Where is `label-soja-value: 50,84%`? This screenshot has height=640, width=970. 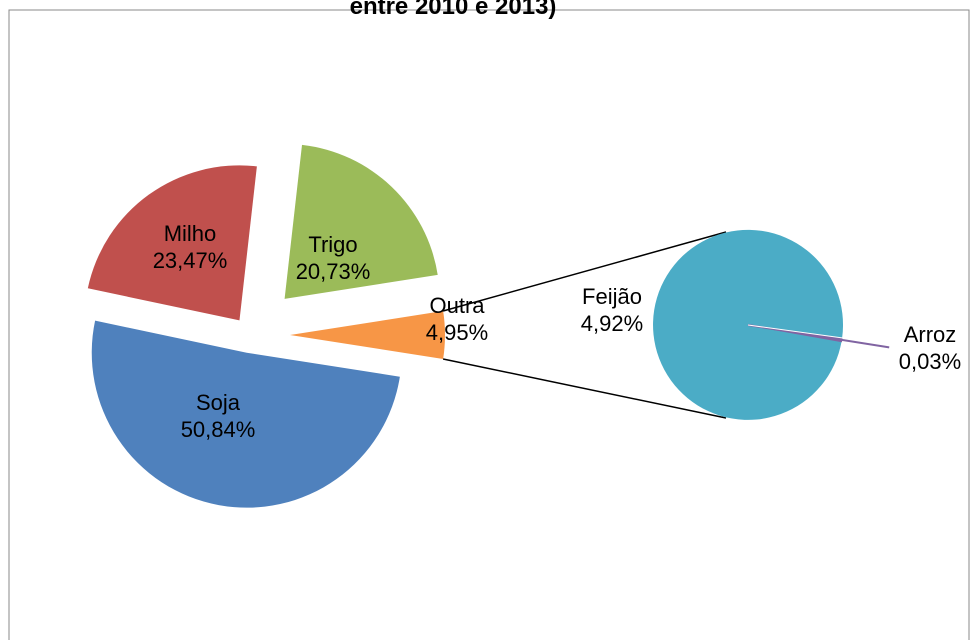 label-soja-value: 50,84% is located at coordinates (218, 429).